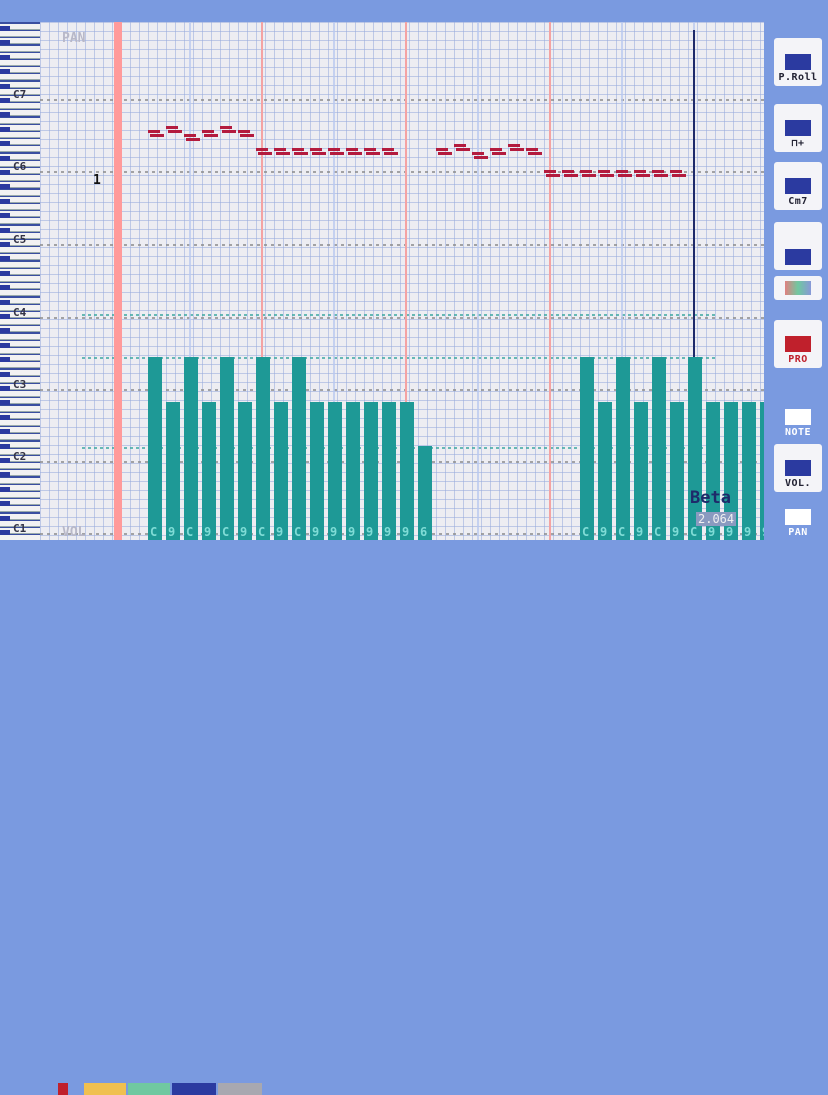 The width and height of the screenshot is (828, 1095). What do you see at coordinates (798, 246) in the screenshot?
I see `sidebar-item-wedge` at bounding box center [798, 246].